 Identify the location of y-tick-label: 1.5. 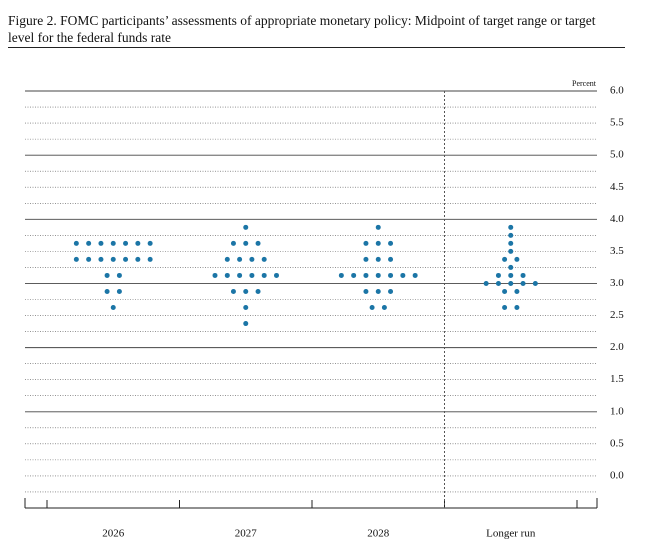
(617, 379).